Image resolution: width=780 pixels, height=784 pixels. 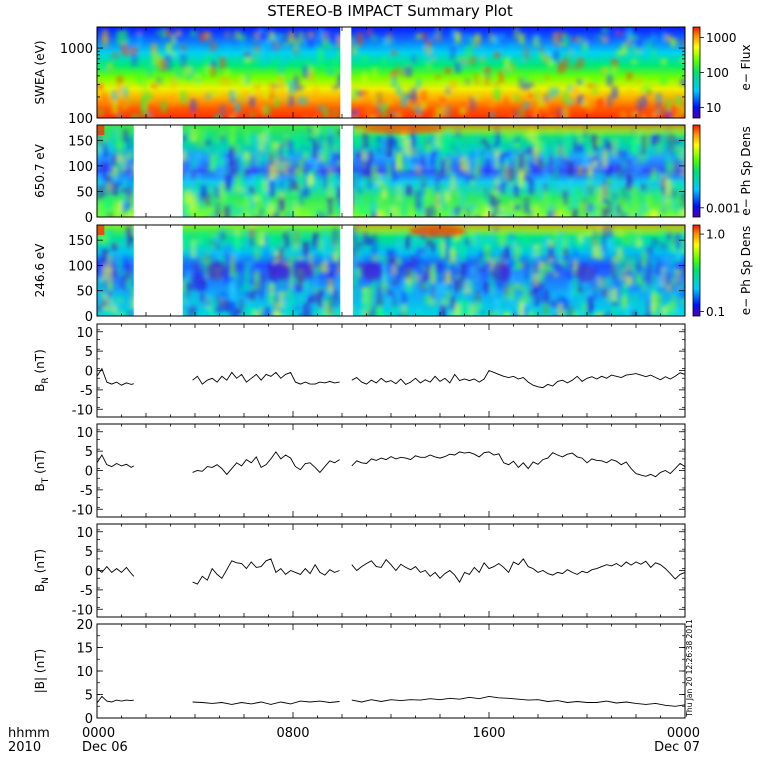 What do you see at coordinates (689, 668) in the screenshot?
I see `timestamp-label: Thu Jan 20 12:26:38 2011` at bounding box center [689, 668].